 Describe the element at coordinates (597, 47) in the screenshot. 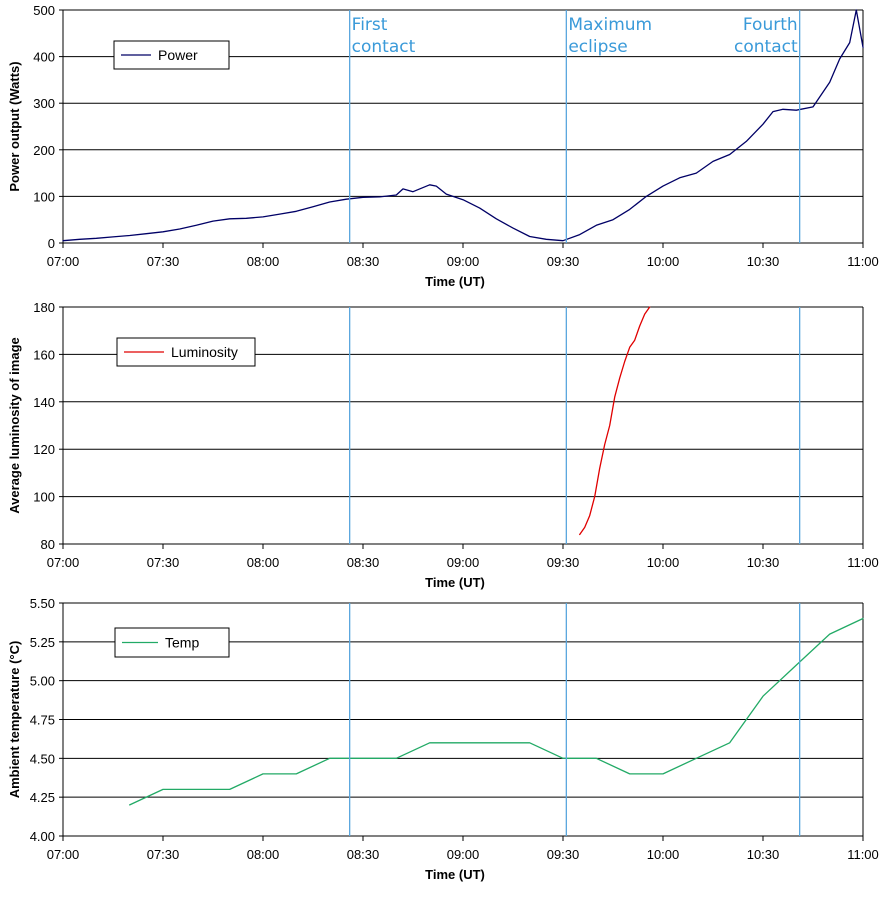

I see `event-label: eclipse` at that location.